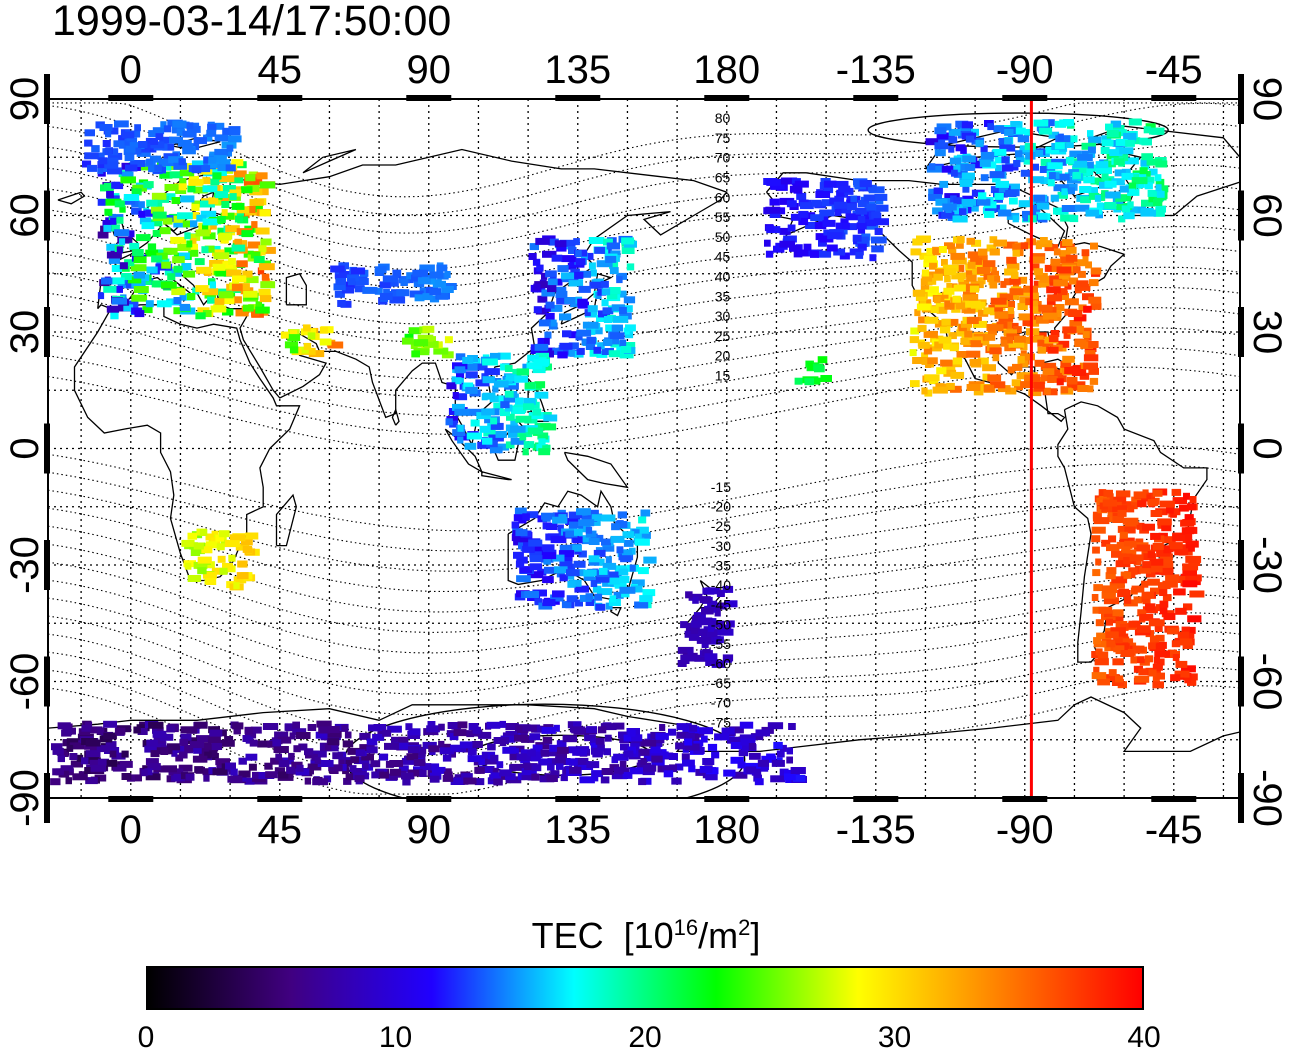  What do you see at coordinates (146, 1037) in the screenshot?
I see `colorbar-tick-label: 0` at bounding box center [146, 1037].